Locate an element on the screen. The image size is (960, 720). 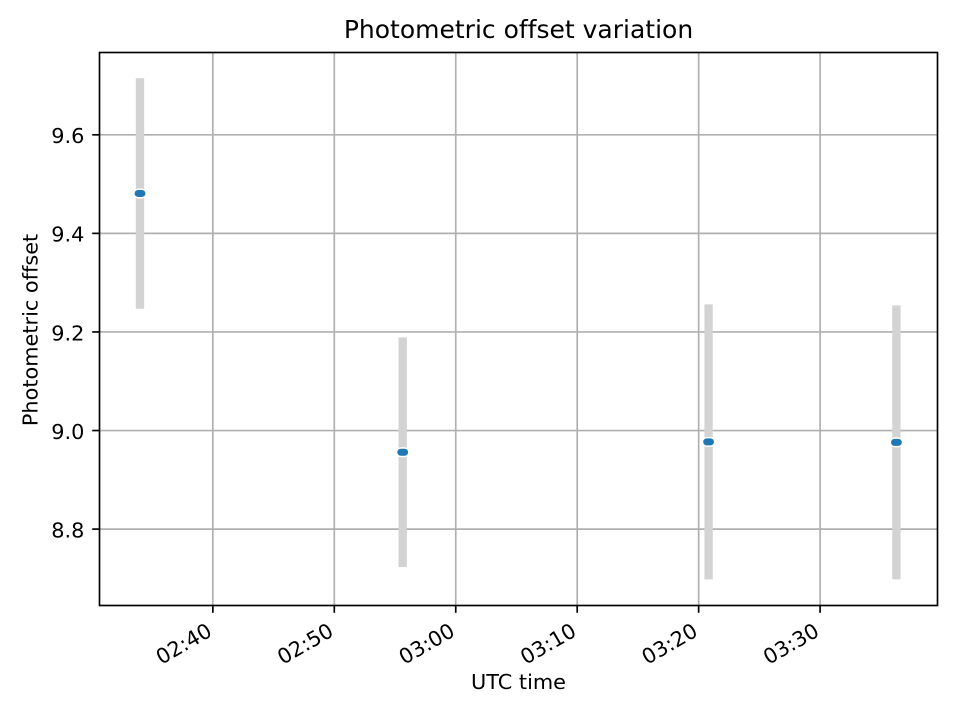
x-tick-label: 03:30 is located at coordinates (791, 644).